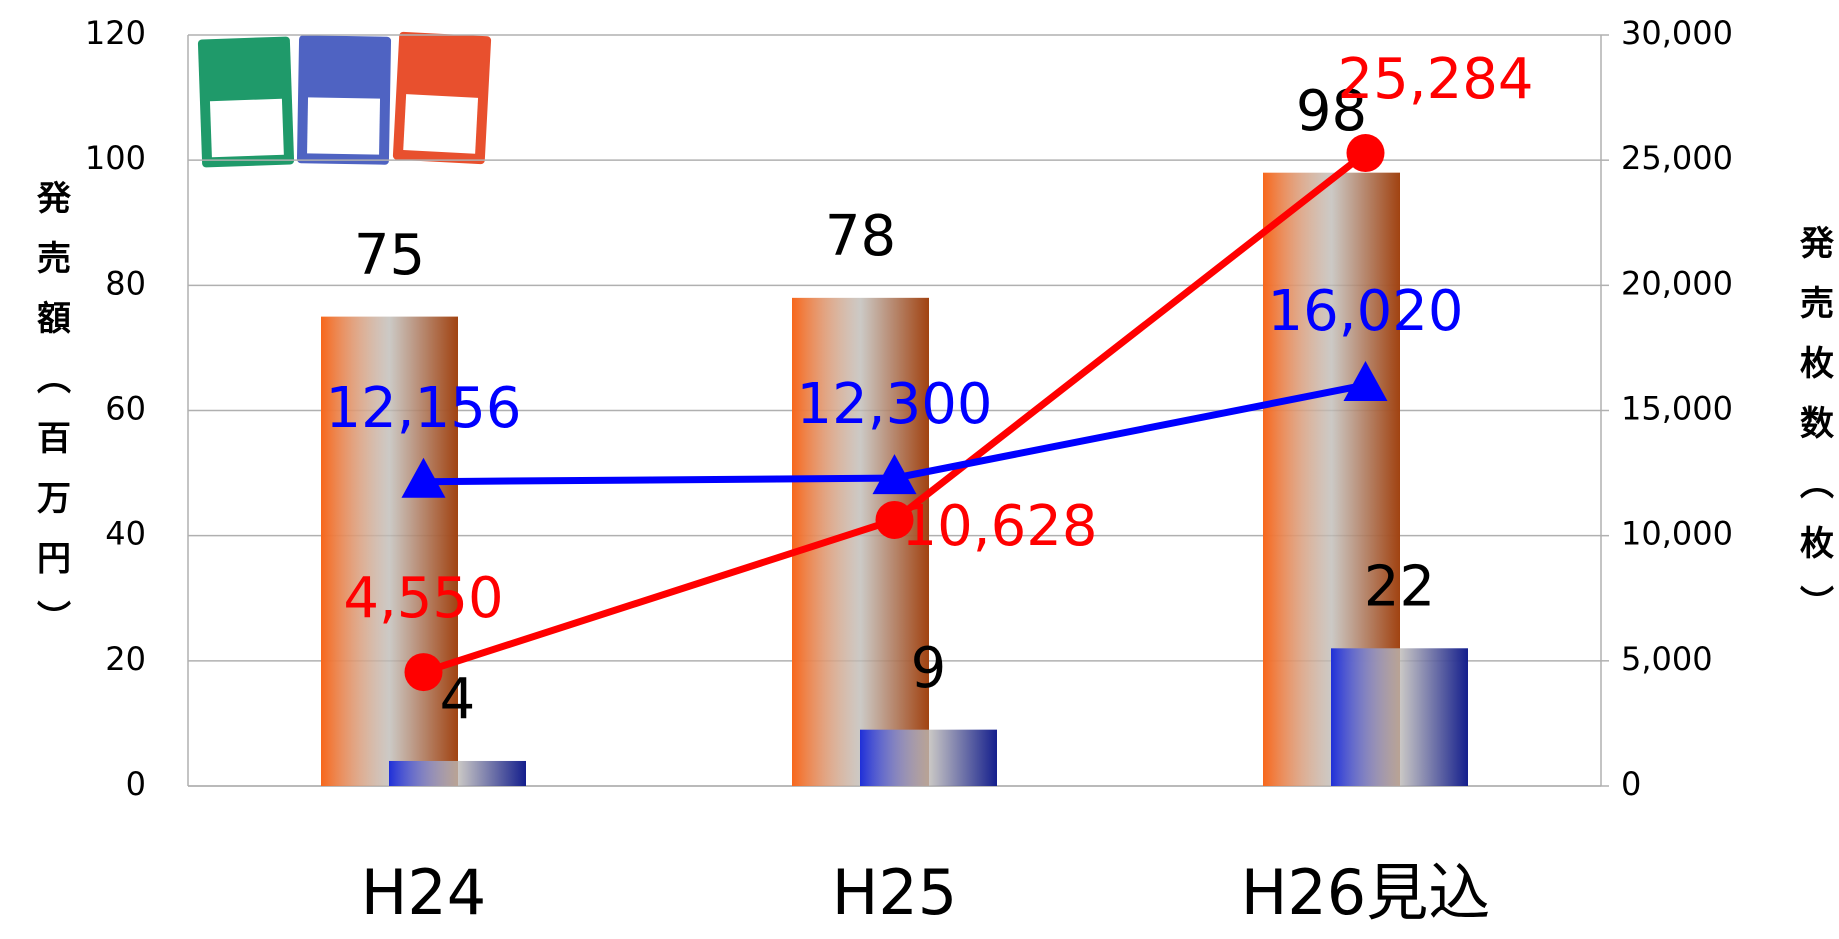 The width and height of the screenshot is (1839, 939). I want to click on data-label: 16,020, so click(1366, 311).